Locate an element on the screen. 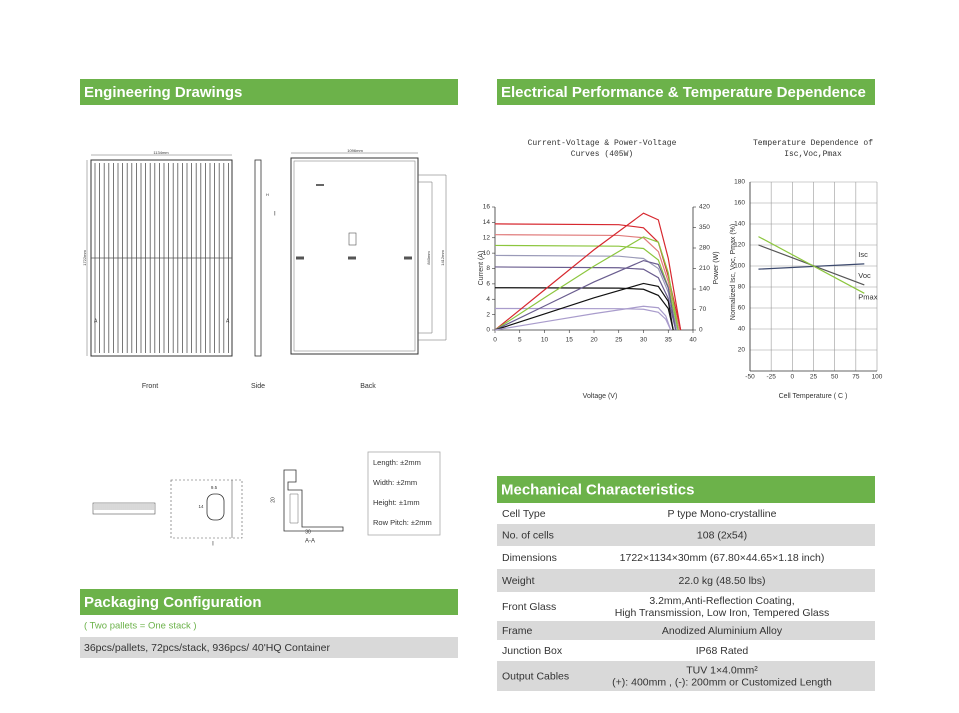 The height and width of the screenshot is (713, 959). row-label: No. of cells is located at coordinates (528, 535).